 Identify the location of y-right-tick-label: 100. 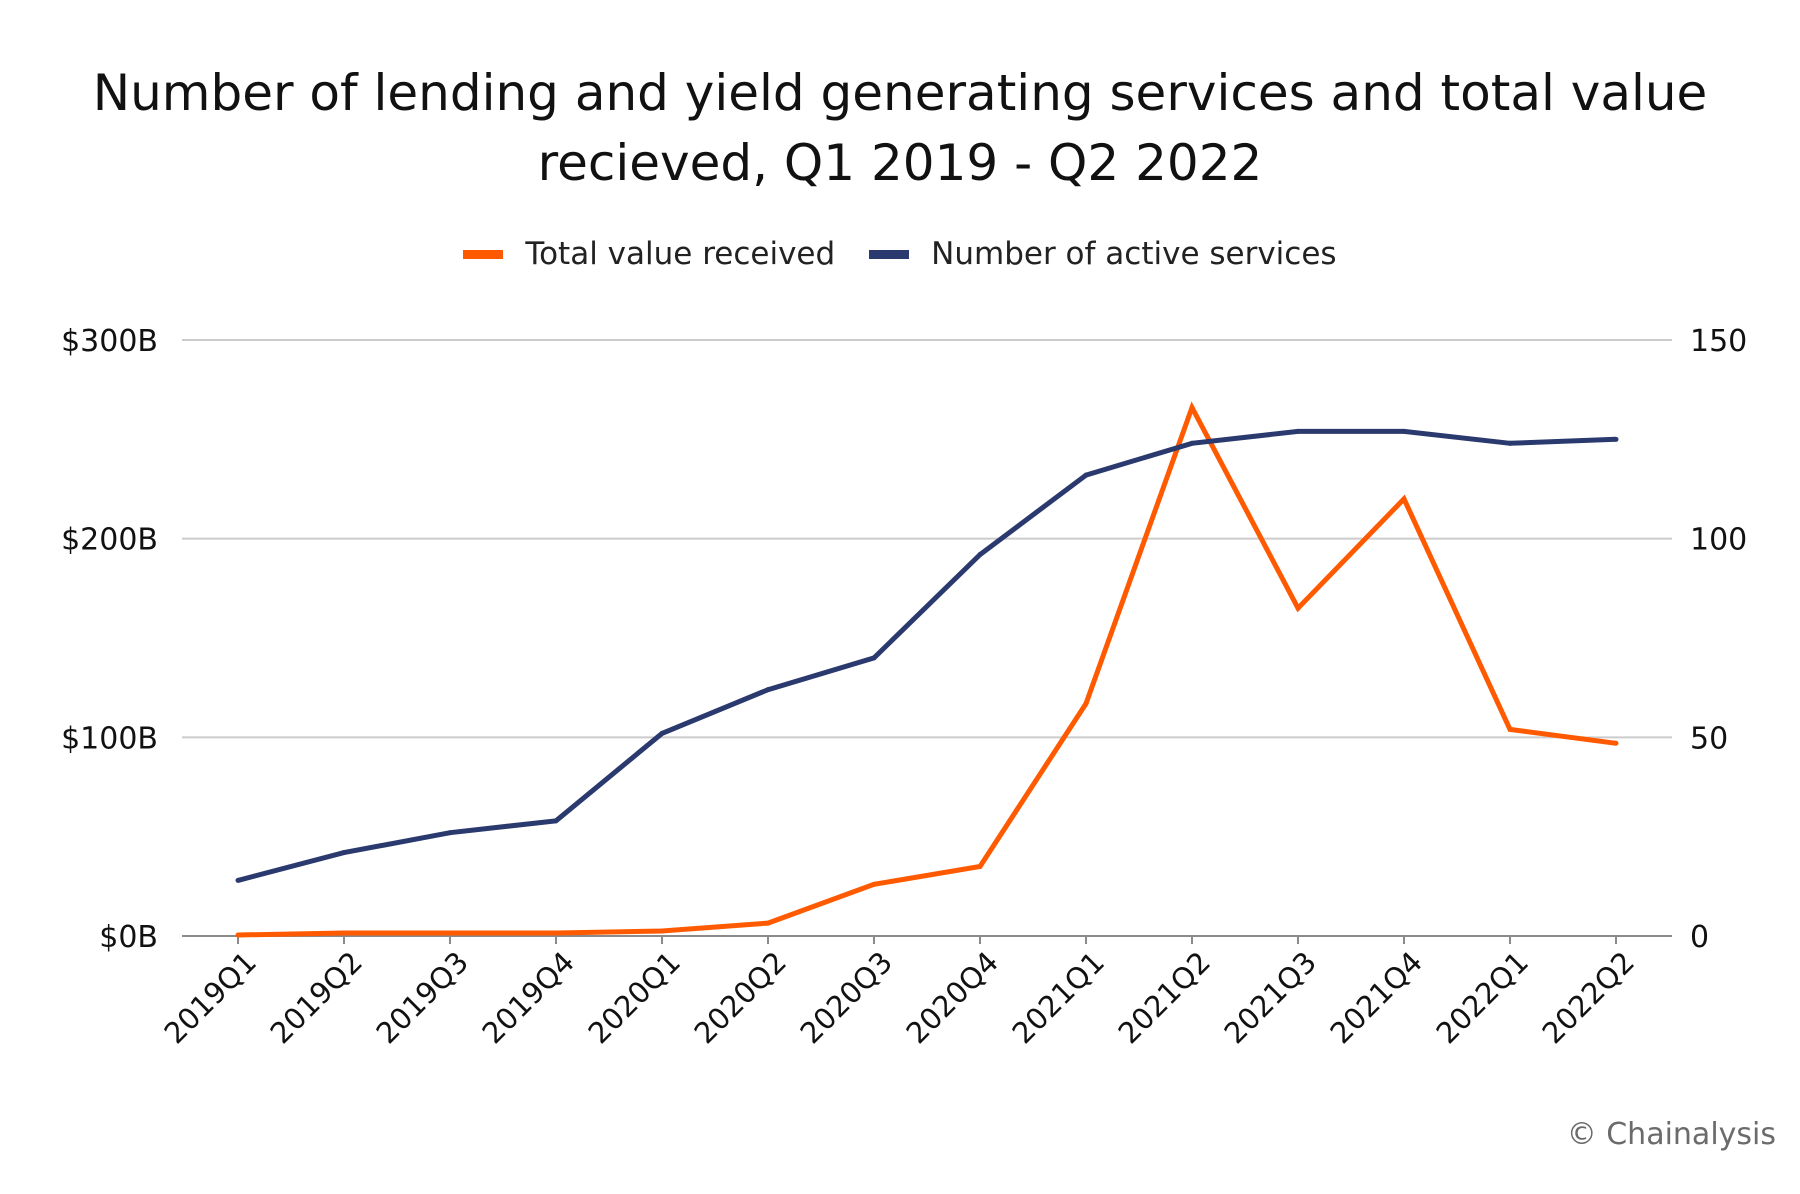
(1718, 540).